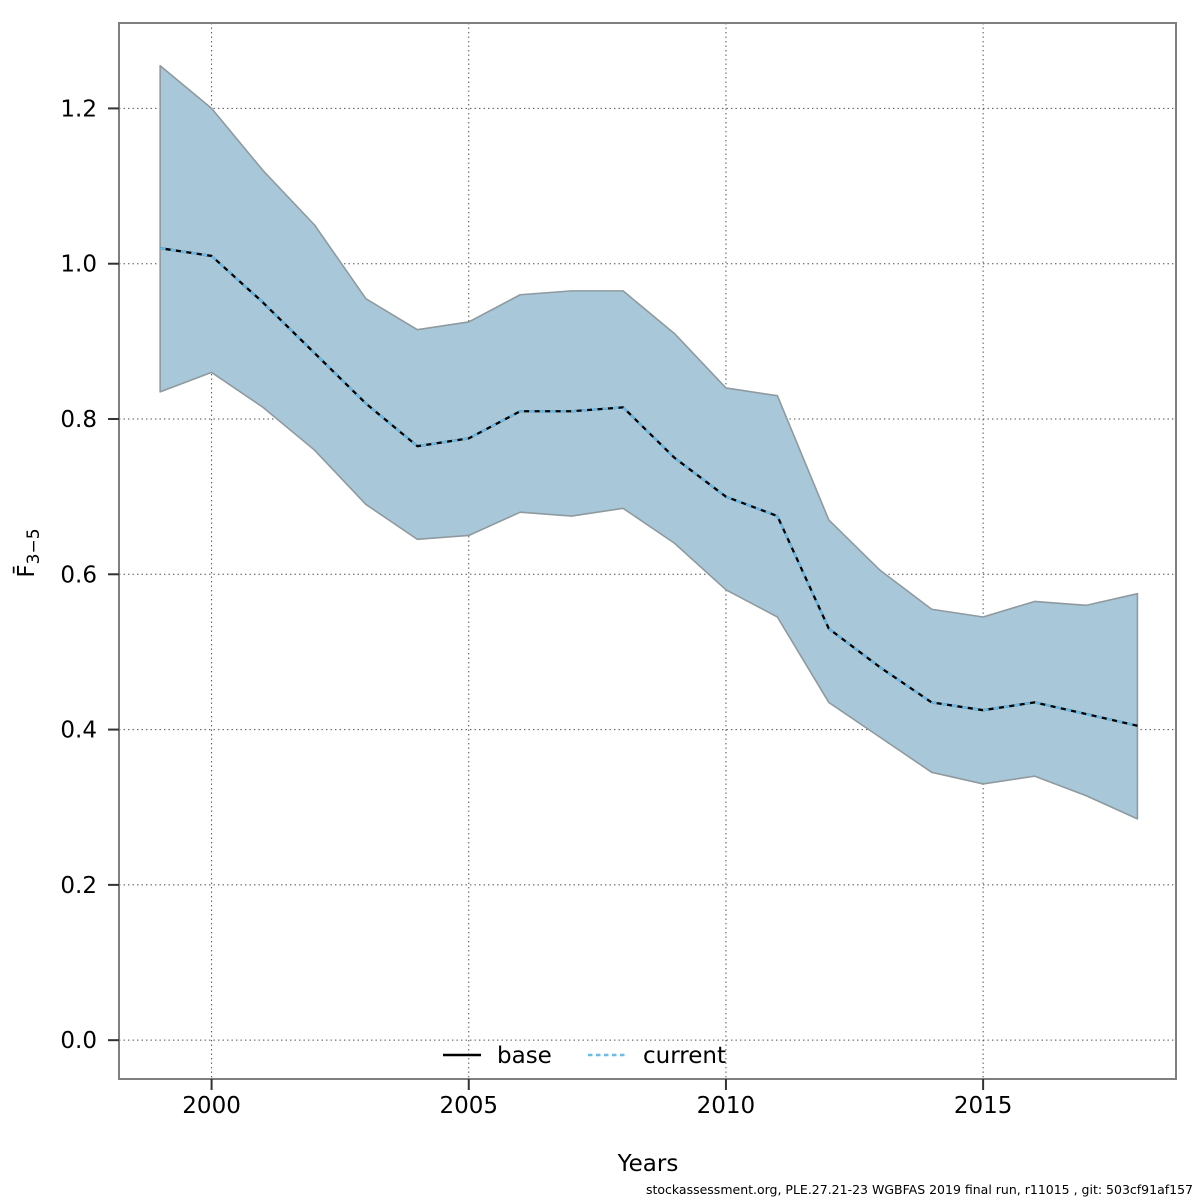 This screenshot has width=1200, height=1200. What do you see at coordinates (468, 1106) in the screenshot?
I see `x-tick-label: 2005` at bounding box center [468, 1106].